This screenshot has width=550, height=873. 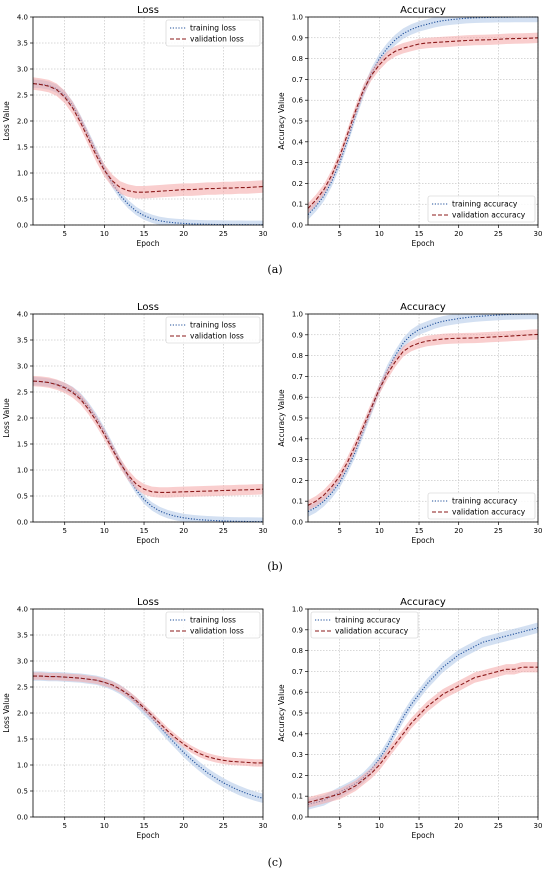 I want to click on legend-label: training accuracy, so click(x=368, y=620).